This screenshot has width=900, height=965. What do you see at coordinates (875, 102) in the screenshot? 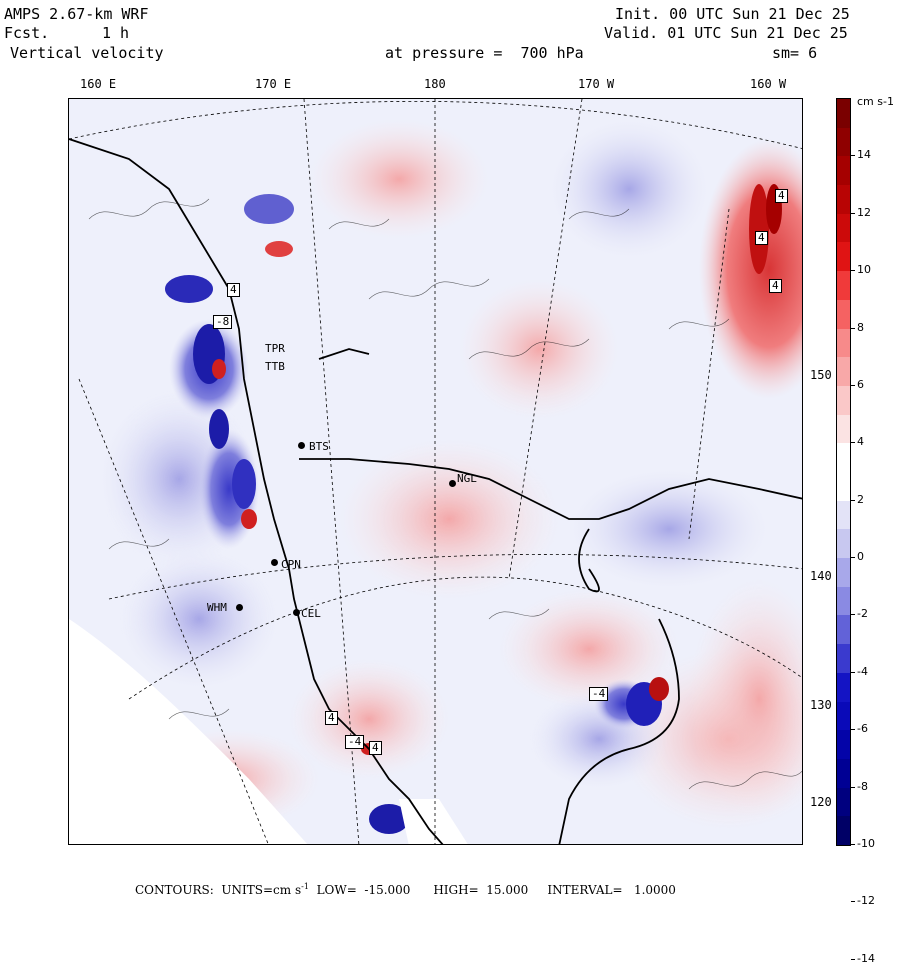
I see `colorbar-units: cm s-1` at bounding box center [875, 102].